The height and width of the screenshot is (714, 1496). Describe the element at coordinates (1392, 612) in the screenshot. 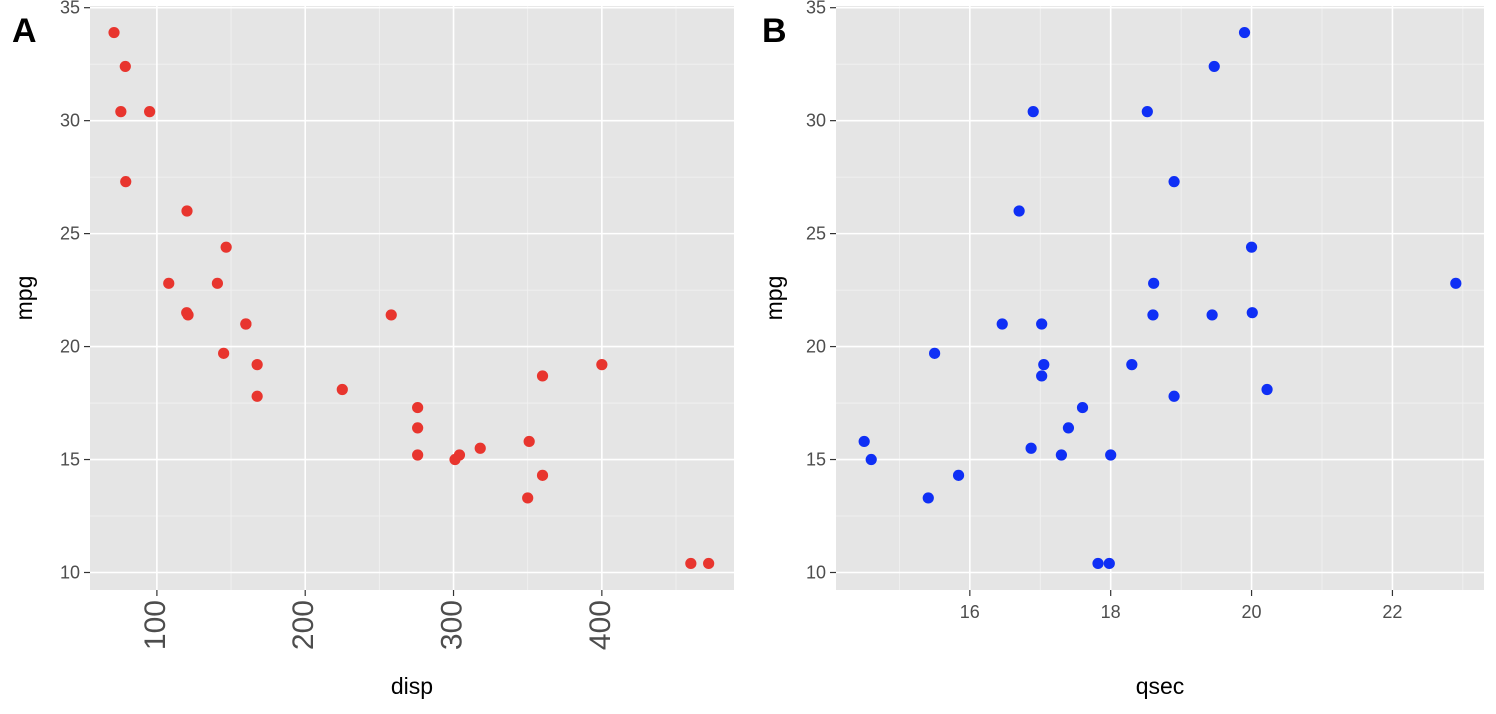

I see `x-tick-label: 22` at that location.